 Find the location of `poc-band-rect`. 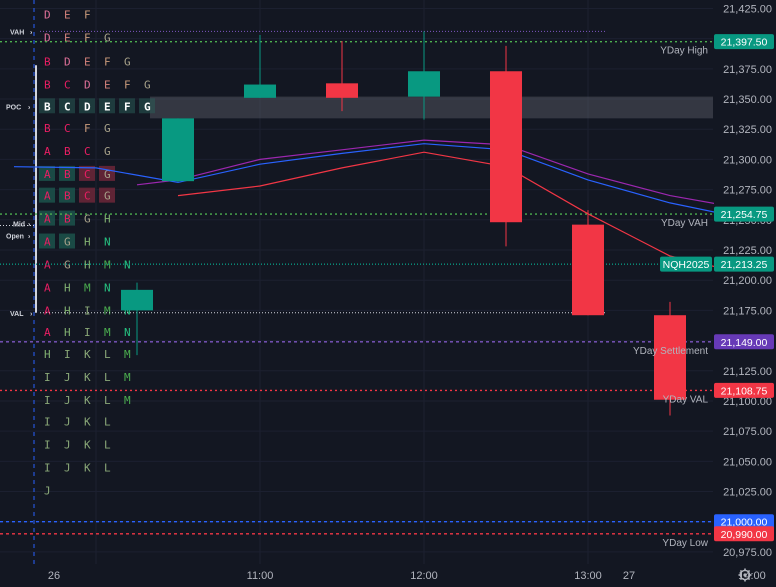

poc-band-rect is located at coordinates (431, 107).